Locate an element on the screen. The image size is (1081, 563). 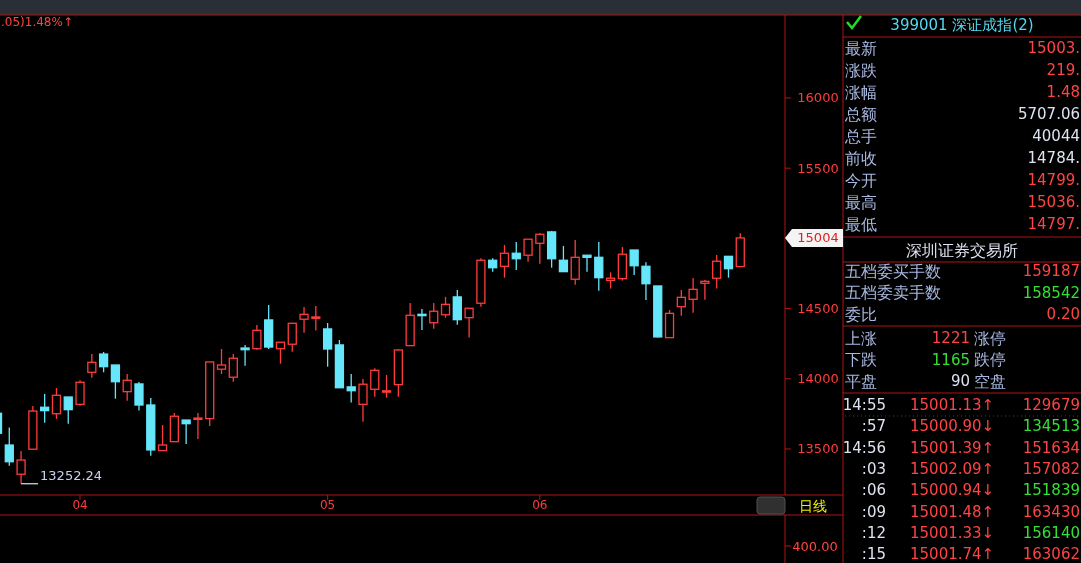
text: 5707.06 is located at coordinates (1048, 114).